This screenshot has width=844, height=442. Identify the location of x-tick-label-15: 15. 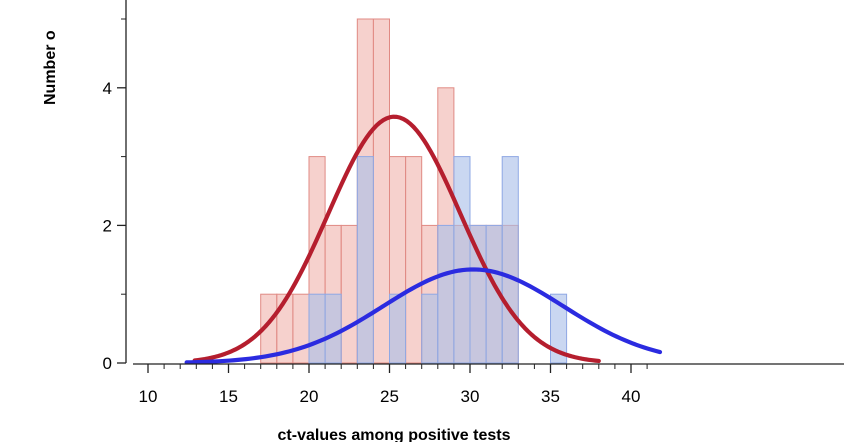
(228, 396).